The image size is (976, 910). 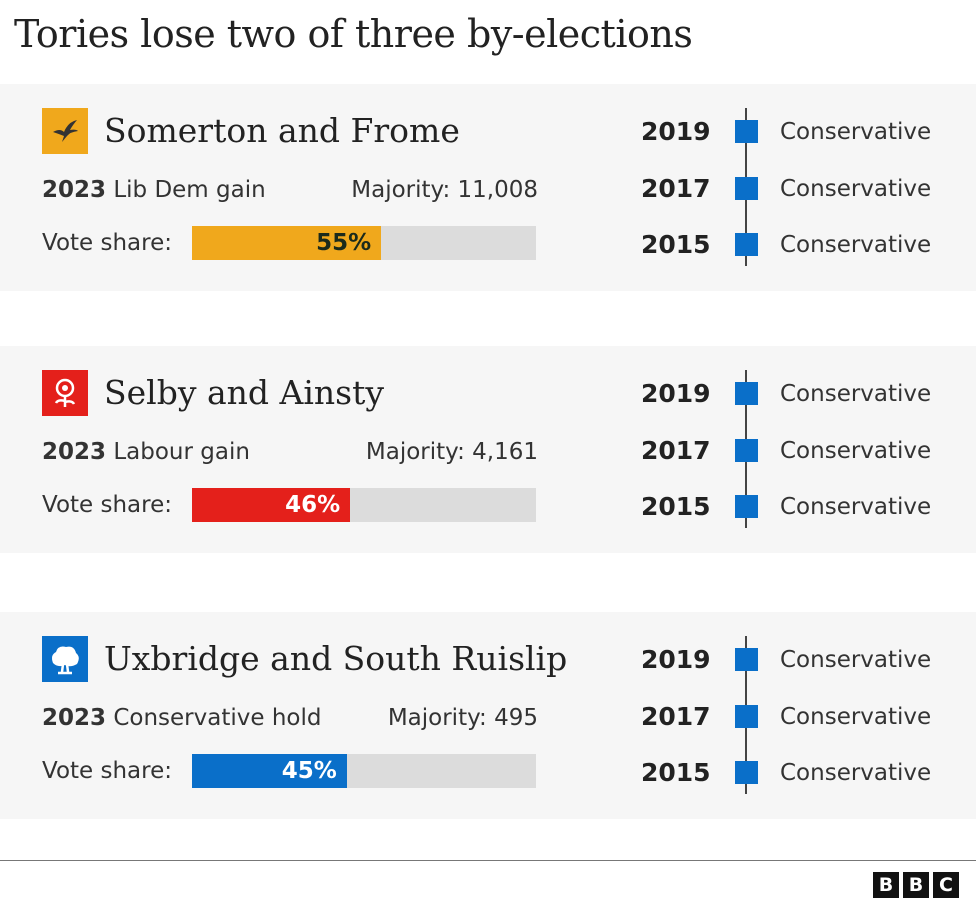 I want to click on vote-share-value: 55%, so click(x=344, y=243).